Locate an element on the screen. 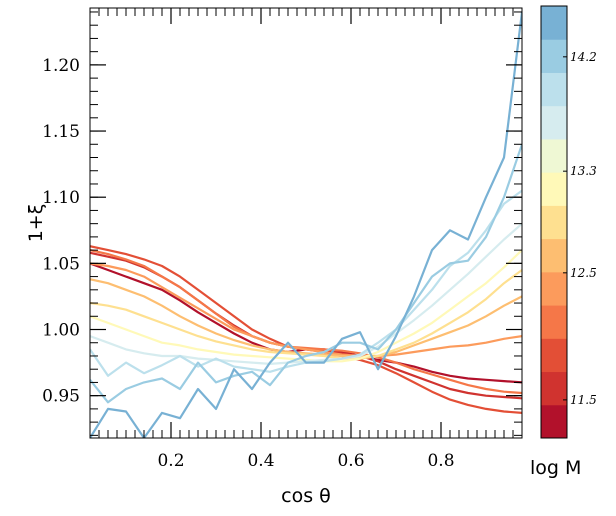 The image size is (616, 516). y-tick-label: 1.05 is located at coordinates (61, 264).